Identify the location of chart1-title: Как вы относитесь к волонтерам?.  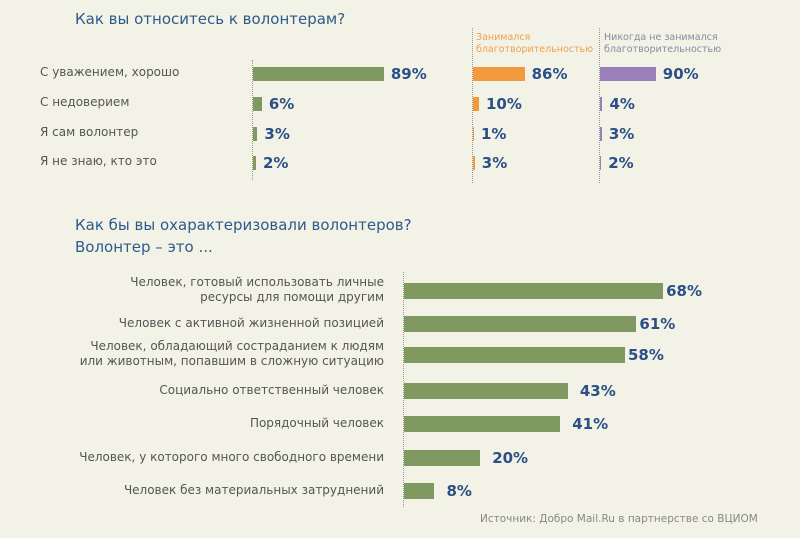
(210, 19).